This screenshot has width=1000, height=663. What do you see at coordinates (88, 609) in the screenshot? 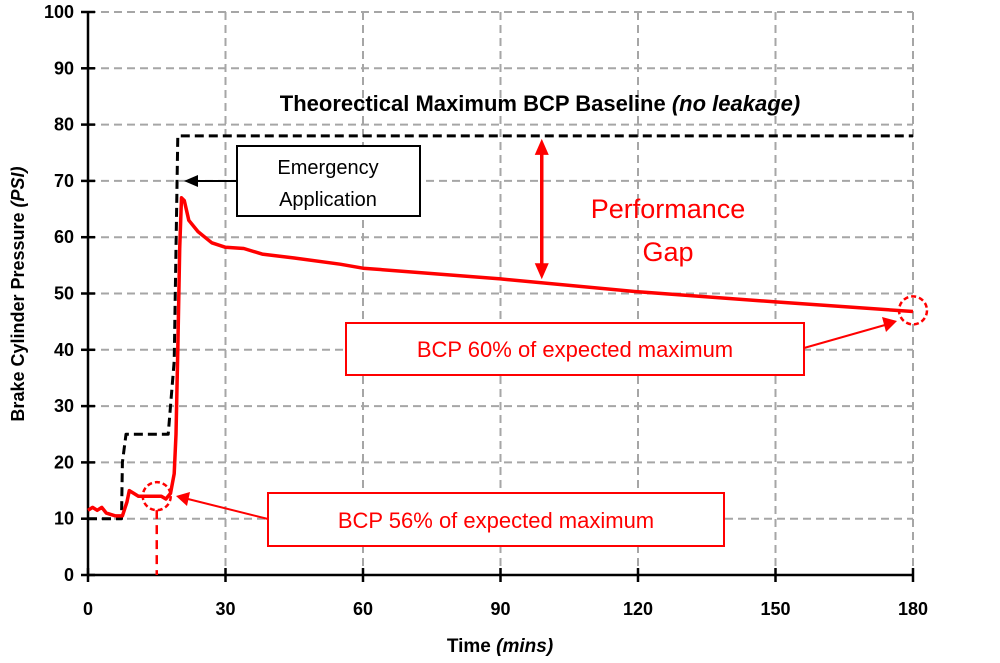
I see `x-tick-label: 0` at bounding box center [88, 609].